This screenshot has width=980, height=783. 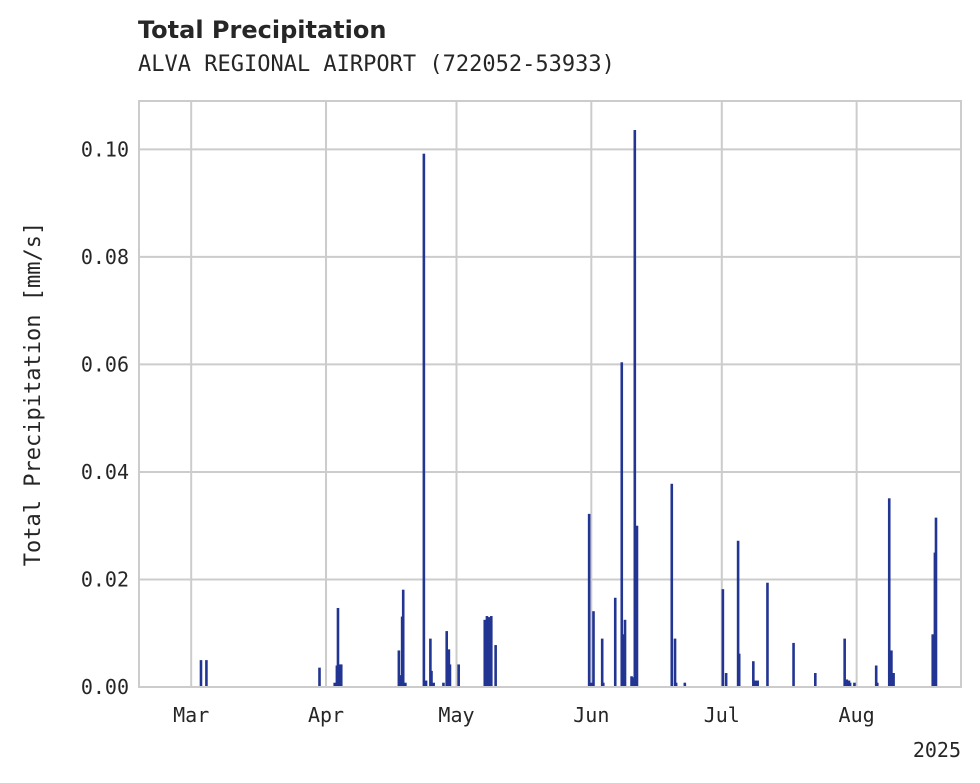 I want to click on year-label: 2025, so click(x=937, y=750).